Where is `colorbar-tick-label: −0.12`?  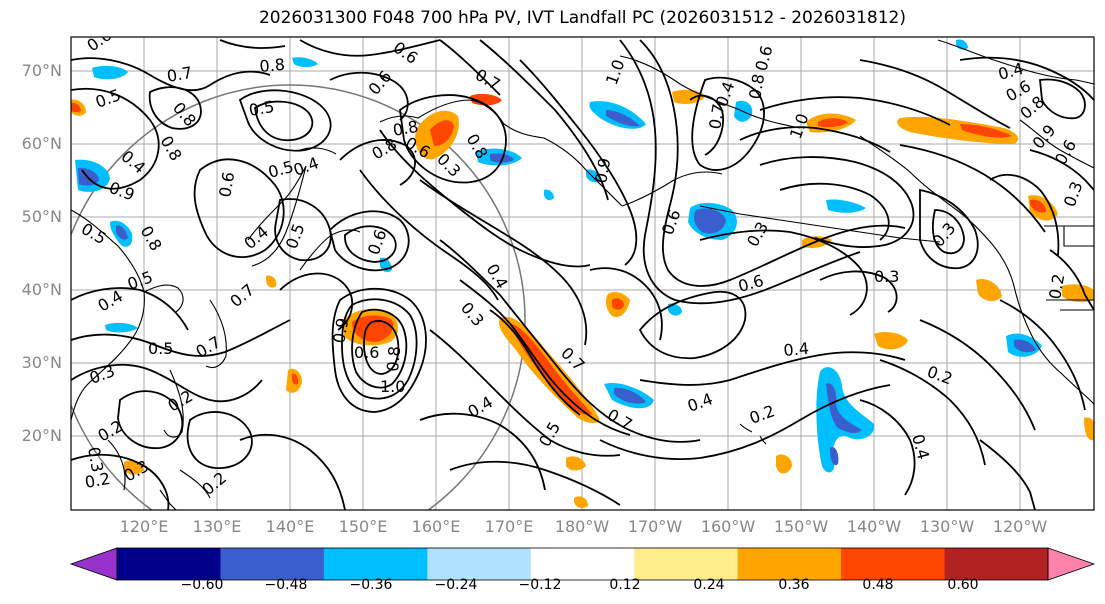
colorbar-tick-label: −0.12 is located at coordinates (540, 585).